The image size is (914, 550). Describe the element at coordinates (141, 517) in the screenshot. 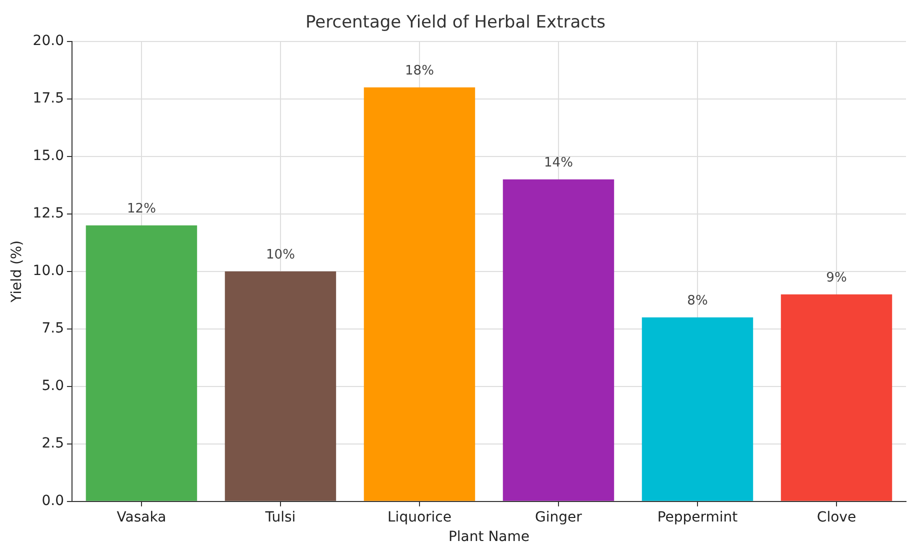

I see `x-tick-label: Vasaka` at that location.